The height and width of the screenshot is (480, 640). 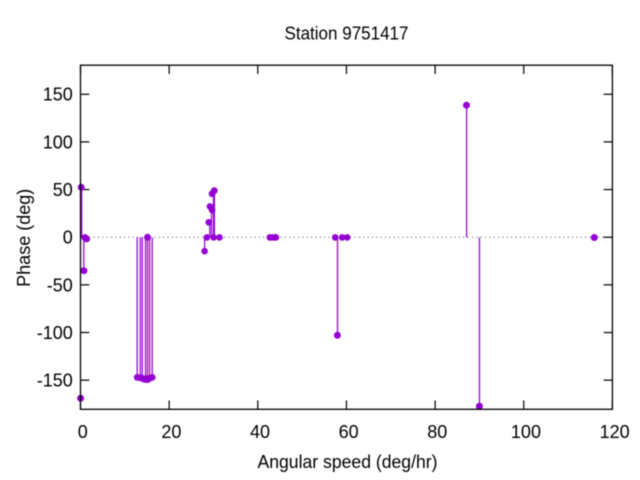 What do you see at coordinates (260, 432) in the screenshot?
I see `svg-text: 40` at bounding box center [260, 432].